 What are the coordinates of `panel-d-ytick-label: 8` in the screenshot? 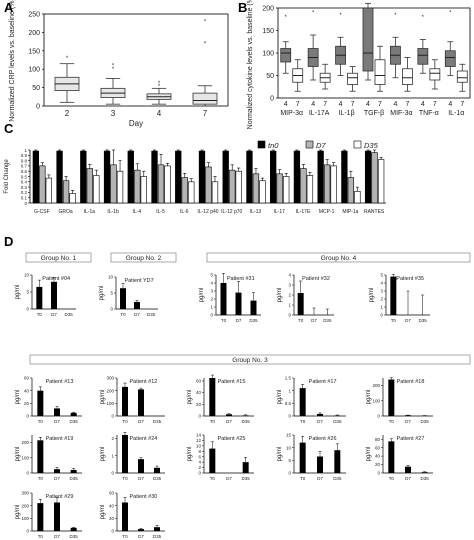 It's located at (199, 451).